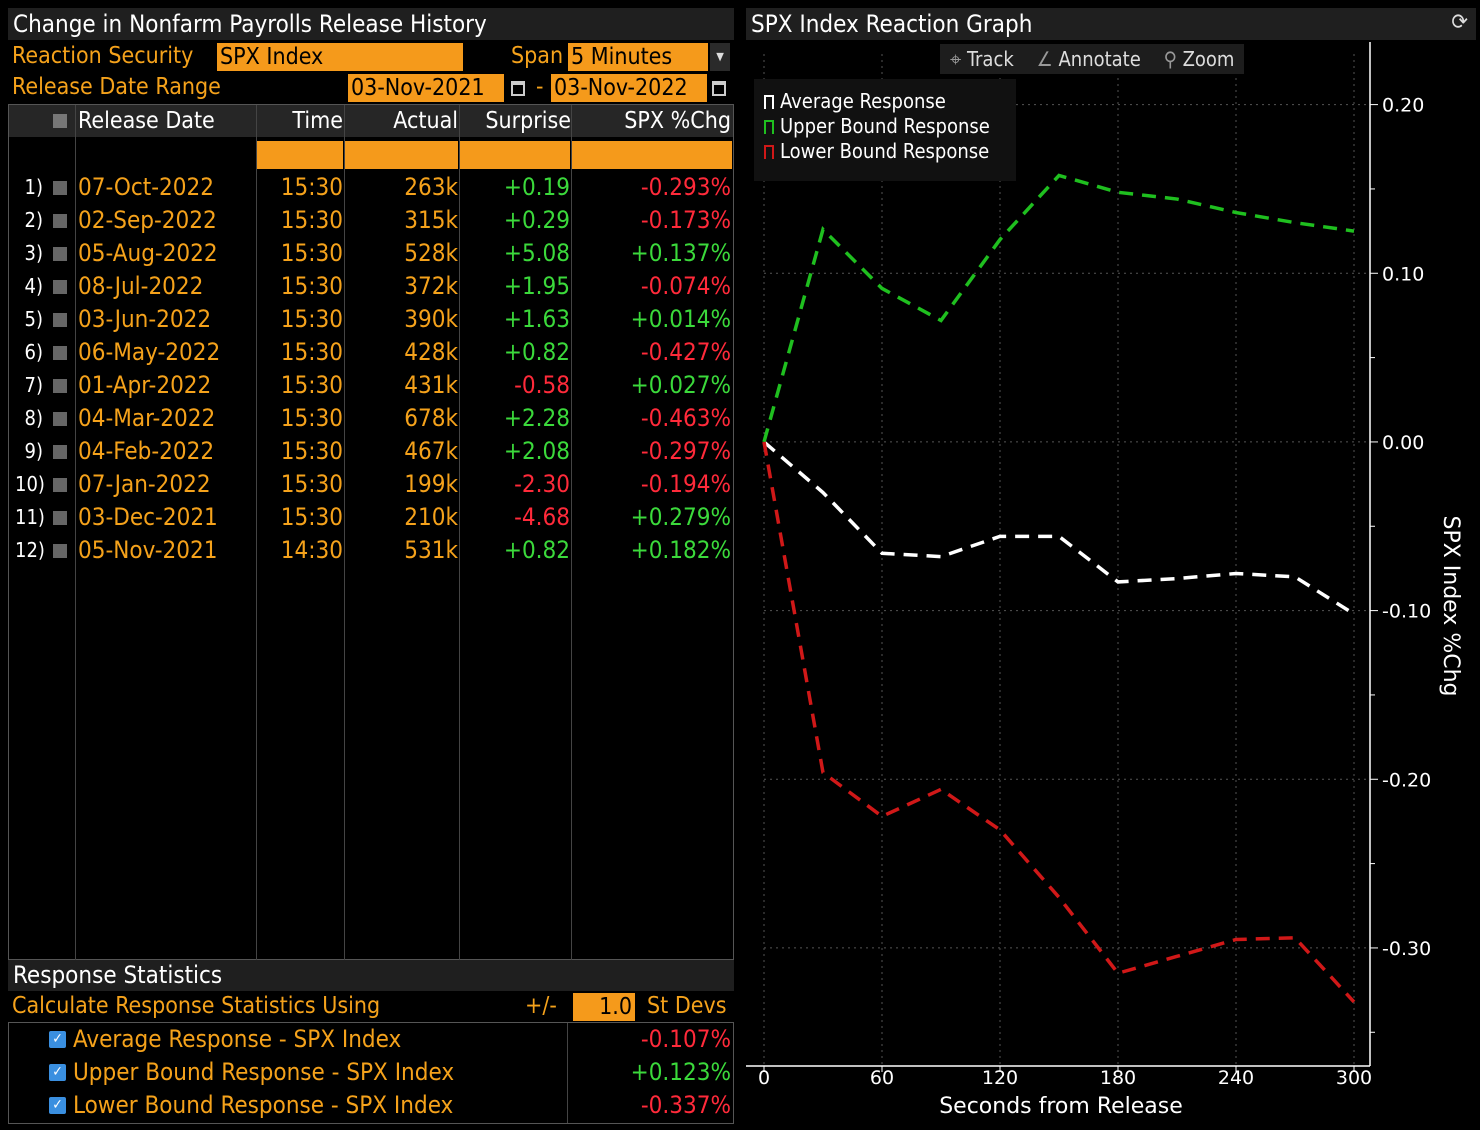 The height and width of the screenshot is (1130, 1480). Describe the element at coordinates (33, 286) in the screenshot. I see `row-index: 4)` at that location.